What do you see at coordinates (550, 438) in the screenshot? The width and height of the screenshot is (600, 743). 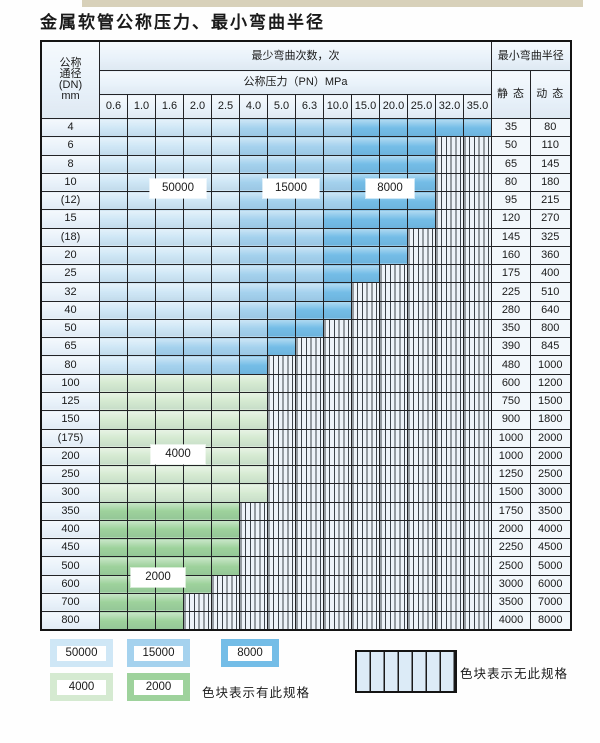 I see `dynamic-radius-cell: 2000` at bounding box center [550, 438].